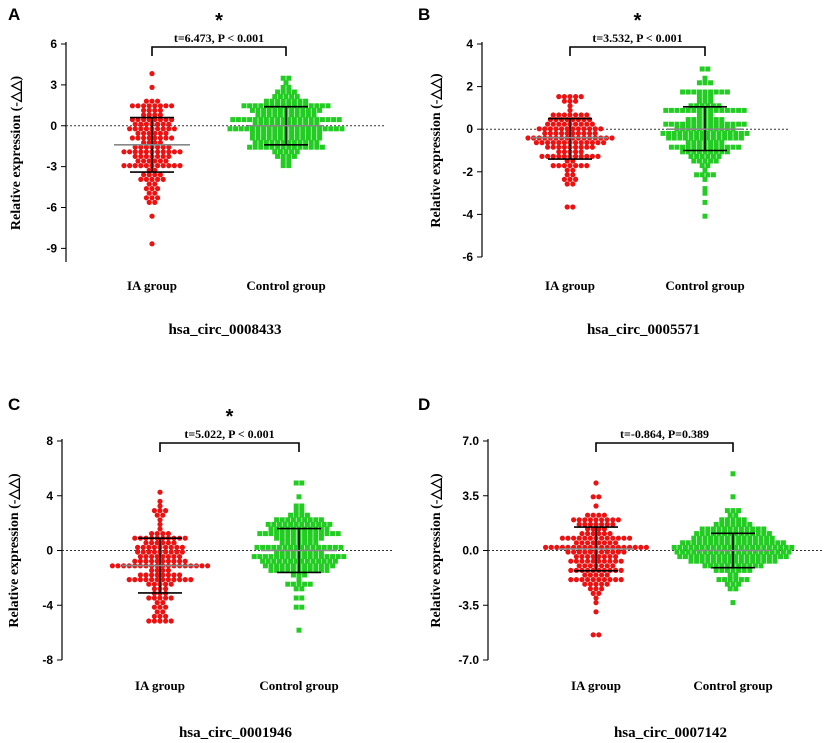 Image resolution: width=829 pixels, height=743 pixels. What do you see at coordinates (16, 153) in the screenshot?
I see `y-axis-label: Relative expression (-△△)` at bounding box center [16, 153].